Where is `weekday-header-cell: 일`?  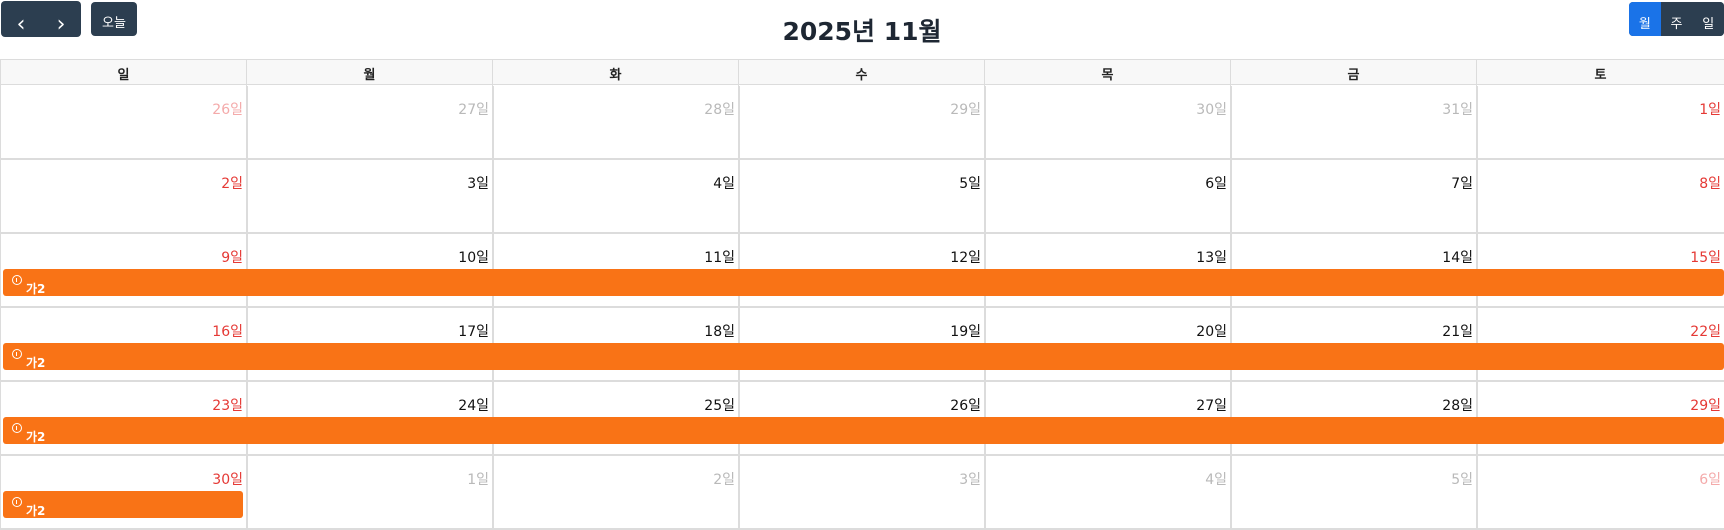
weekday-header-cell: 일 is located at coordinates (123, 73).